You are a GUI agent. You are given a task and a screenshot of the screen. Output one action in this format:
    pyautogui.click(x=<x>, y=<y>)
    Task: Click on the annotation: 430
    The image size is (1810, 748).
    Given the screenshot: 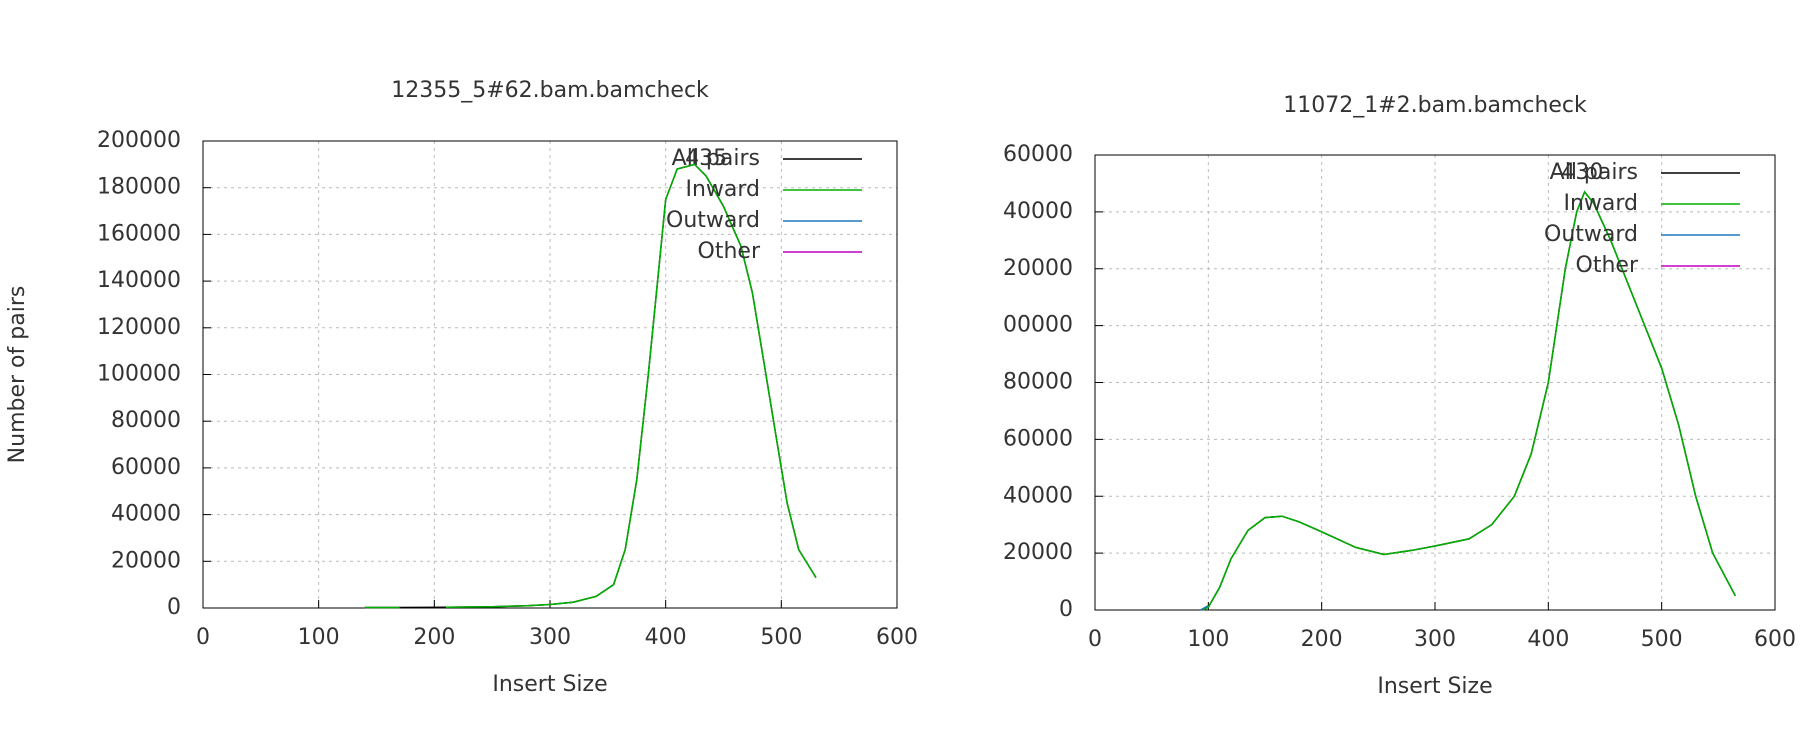 What is the action you would take?
    pyautogui.click(x=1582, y=172)
    